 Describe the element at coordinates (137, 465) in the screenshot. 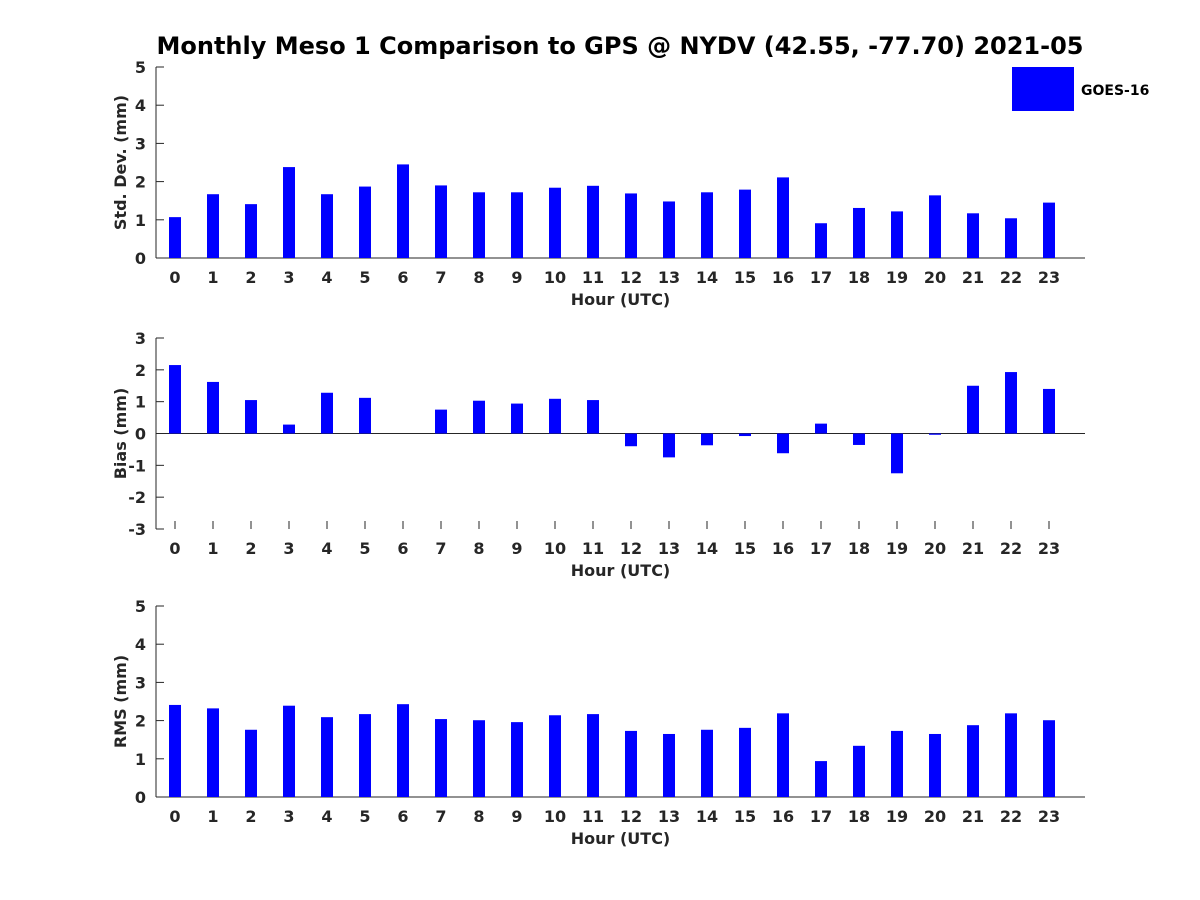

I see `y-tick-label: -1` at that location.